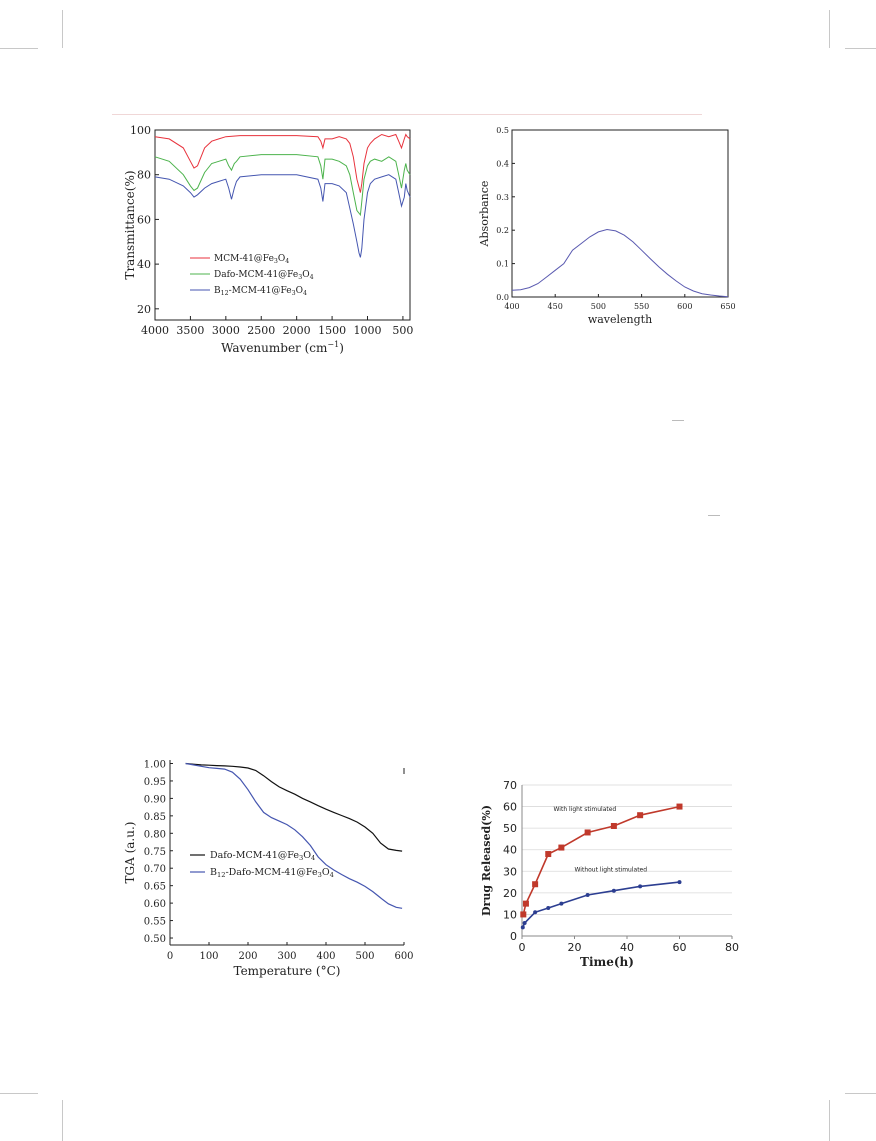  Describe the element at coordinates (226, 330) in the screenshot. I see `x-tick-label: 3000` at that location.